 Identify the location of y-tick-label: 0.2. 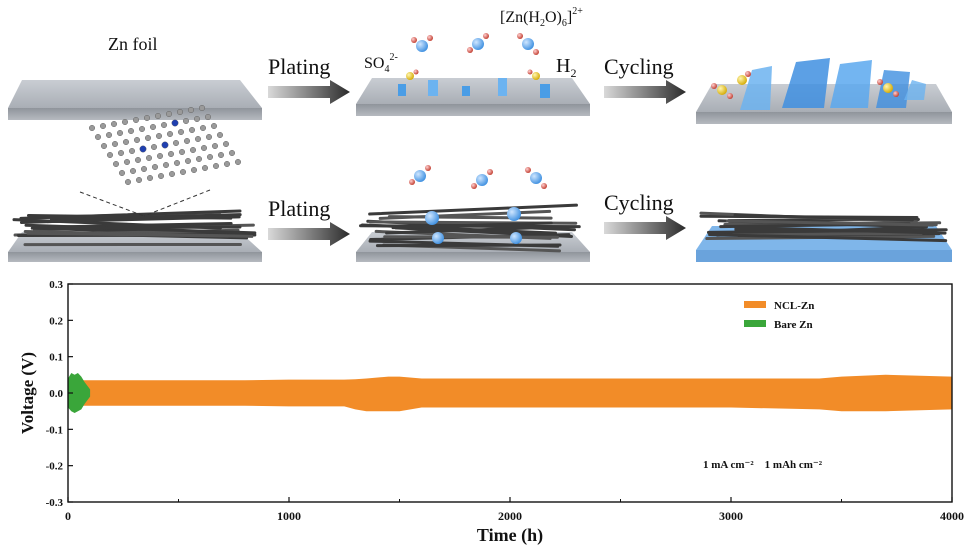
(56, 321).